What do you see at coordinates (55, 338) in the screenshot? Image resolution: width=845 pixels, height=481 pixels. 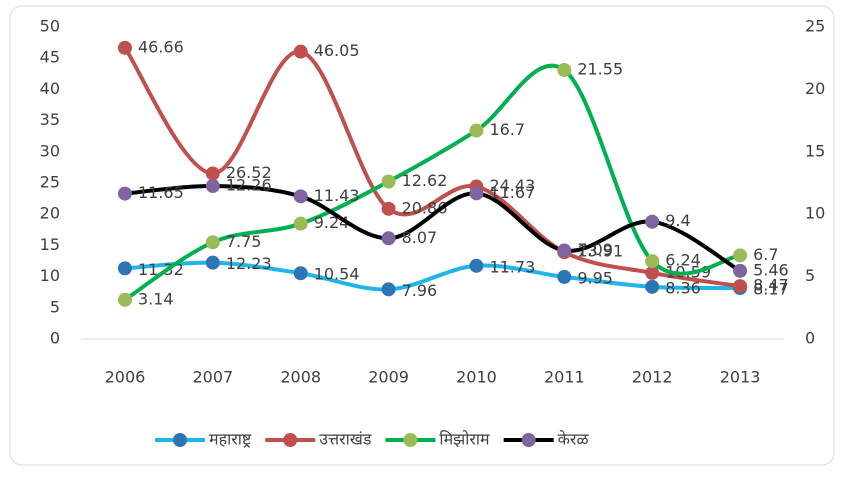 I see `y-tick-label: 0` at bounding box center [55, 338].